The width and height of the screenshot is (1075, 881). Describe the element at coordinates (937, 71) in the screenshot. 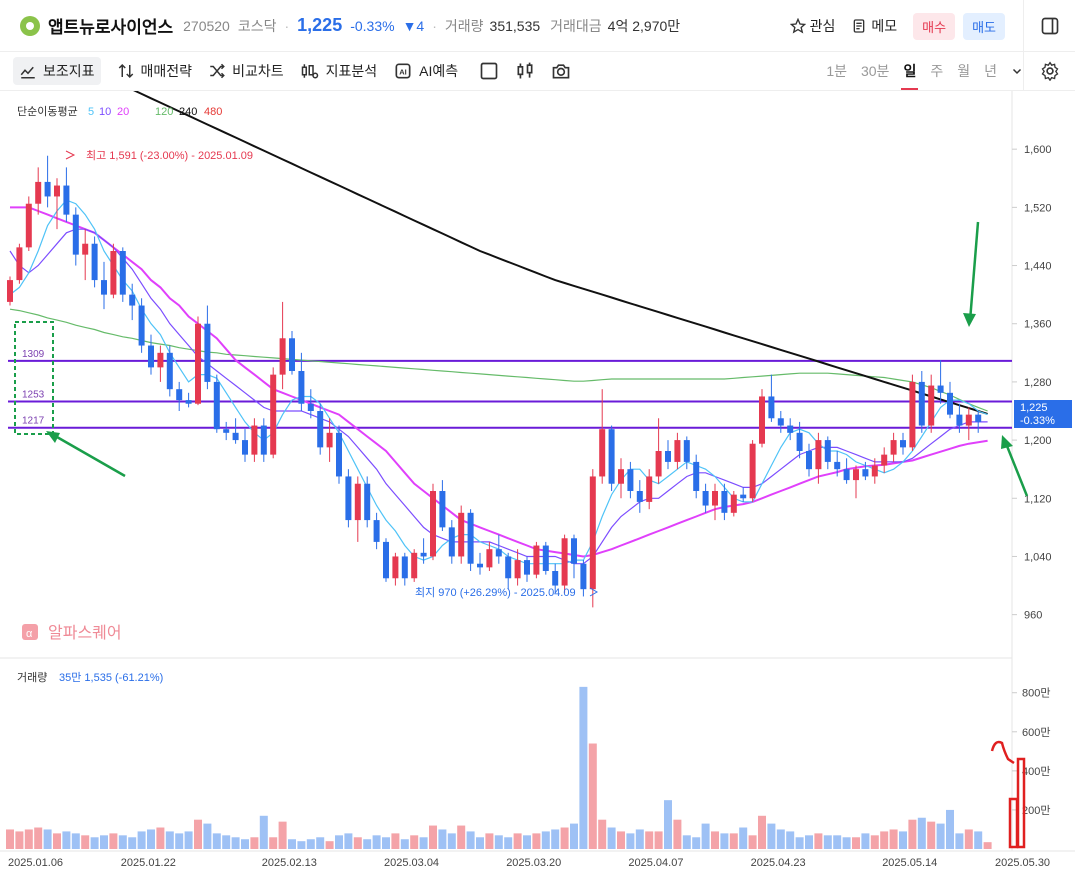

I see `period-week: 주` at that location.